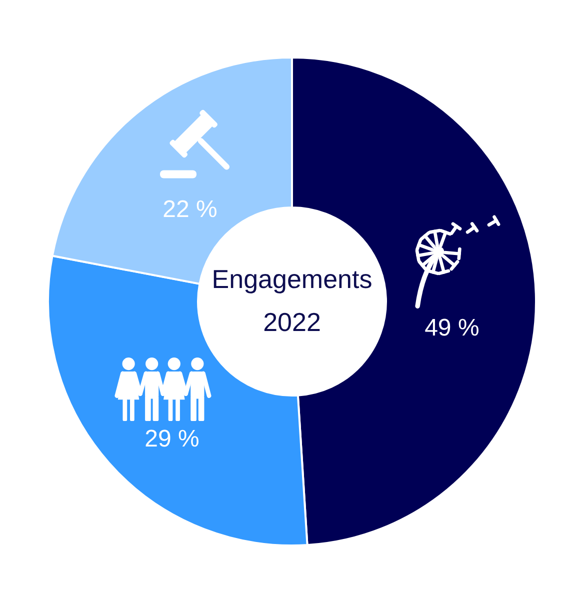  I want to click on data-label: 49 %, so click(452, 328).